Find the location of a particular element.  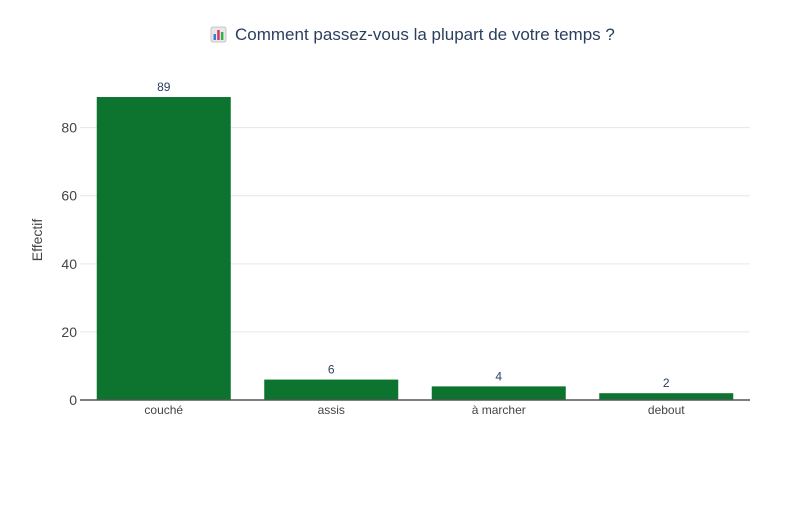

y-tick-label: 0 is located at coordinates (73, 400).